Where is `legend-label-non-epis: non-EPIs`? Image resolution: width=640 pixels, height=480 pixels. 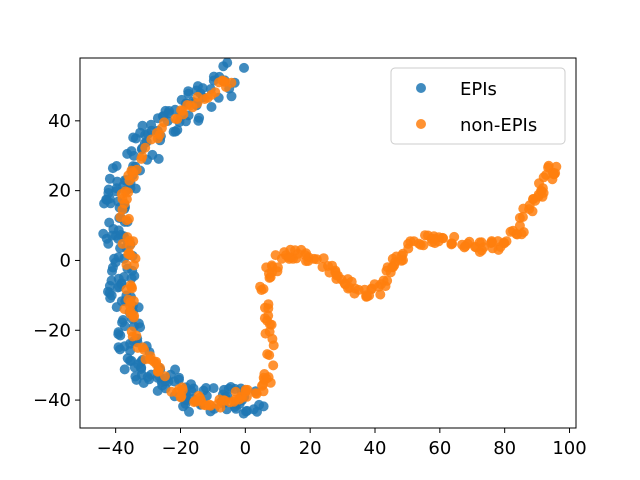
legend-label-non-epis: non-EPIs is located at coordinates (498, 125).